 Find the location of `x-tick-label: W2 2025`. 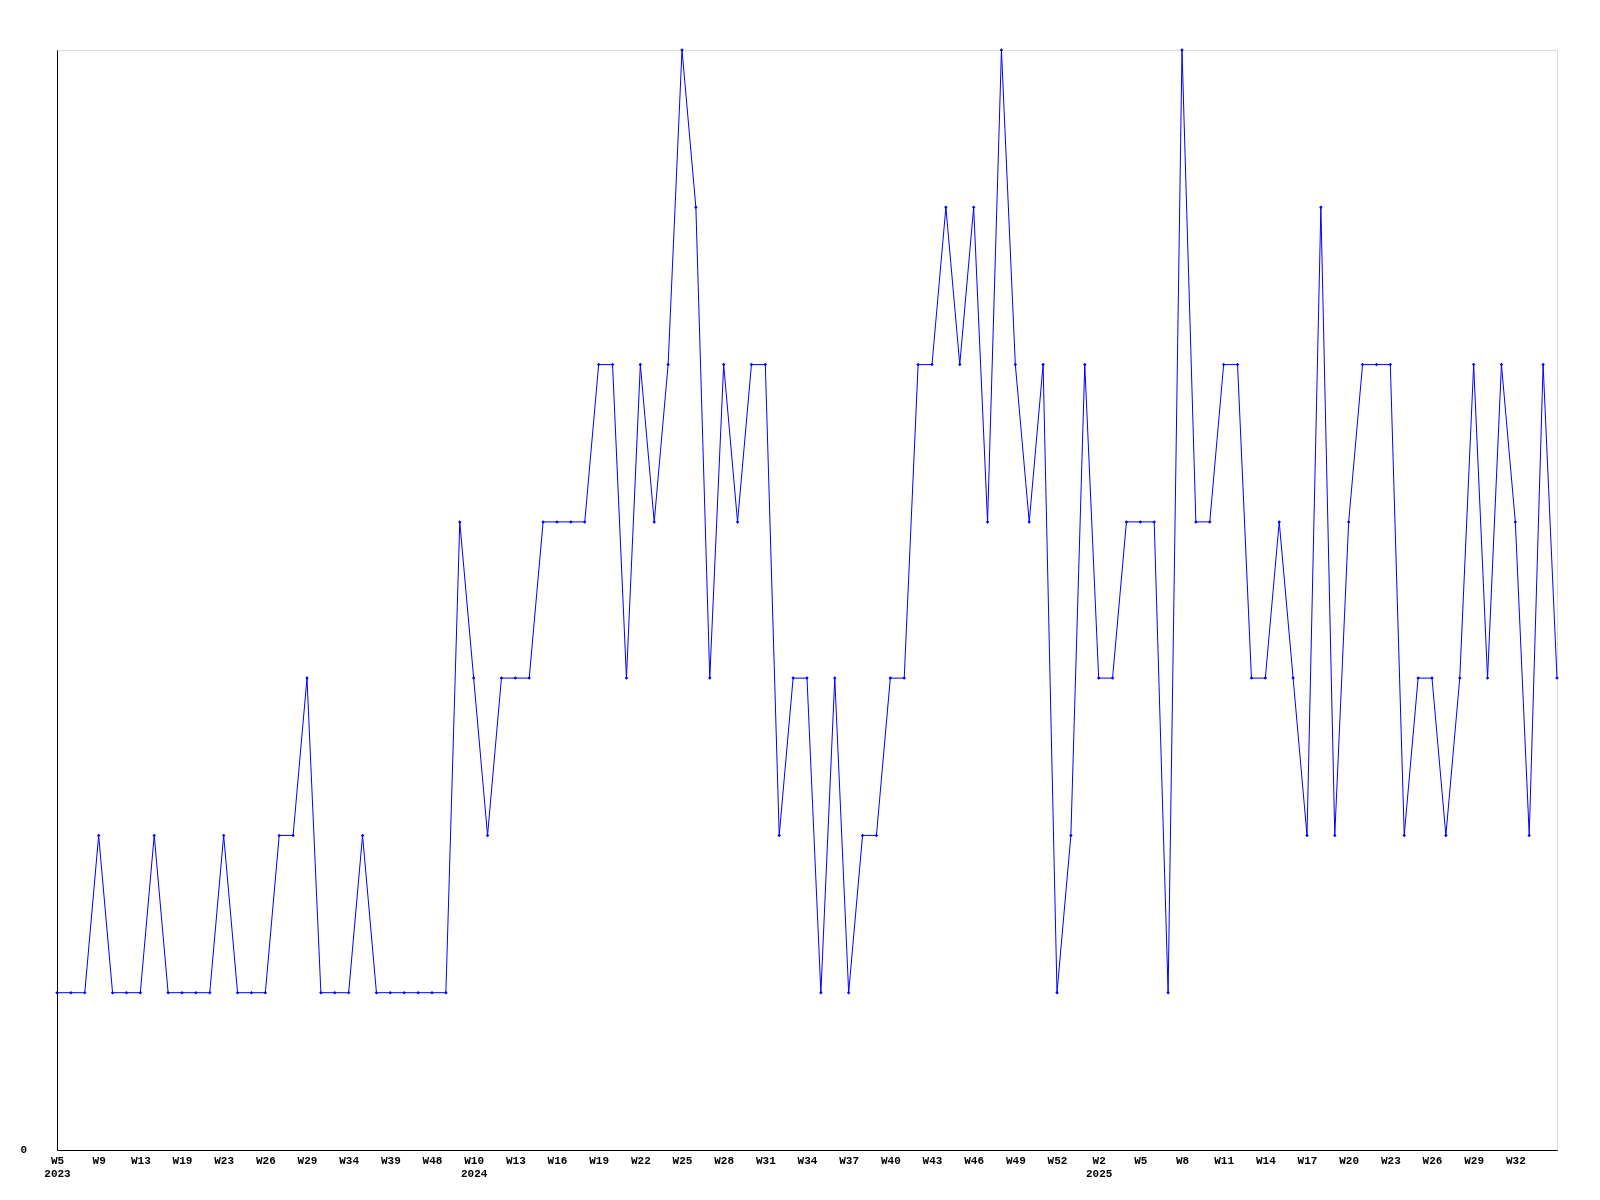

x-tick-label: W2 2025 is located at coordinates (1099, 1167).